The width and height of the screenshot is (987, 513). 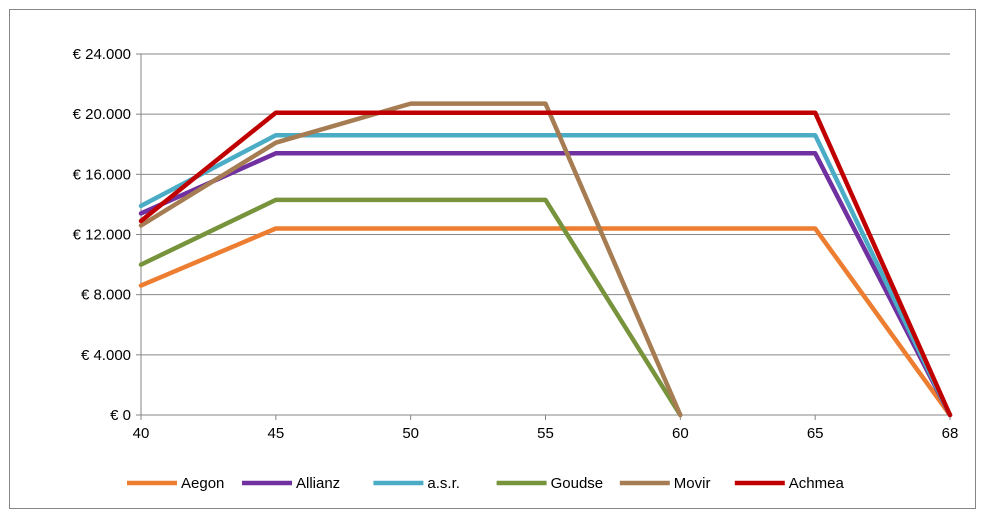 I want to click on y-tick-label: € 20.000, so click(x=102, y=114).